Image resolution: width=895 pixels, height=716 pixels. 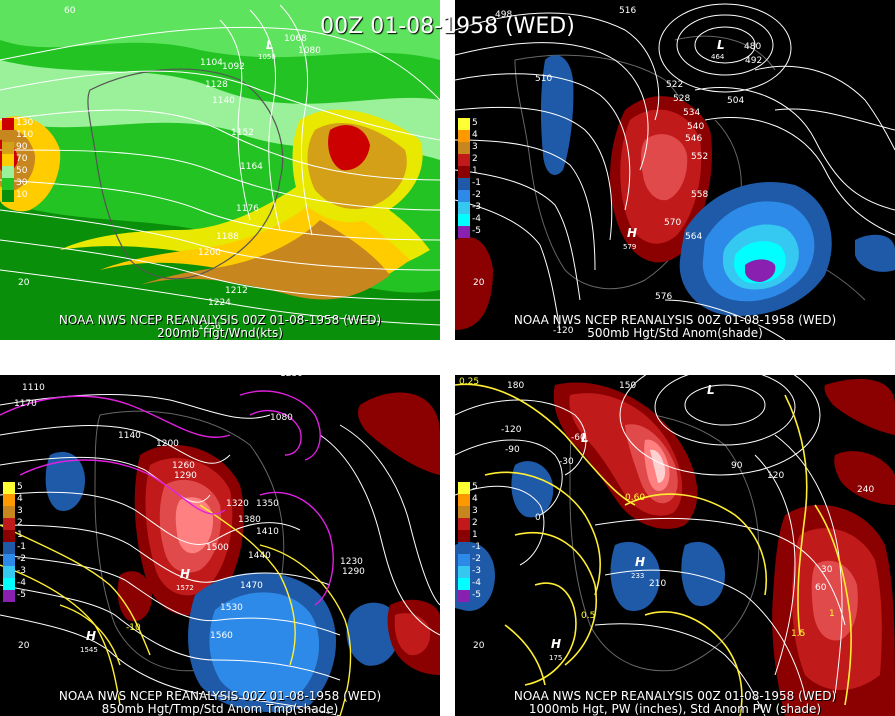 I want to click on contour-label: 1110, so click(x=33, y=388).